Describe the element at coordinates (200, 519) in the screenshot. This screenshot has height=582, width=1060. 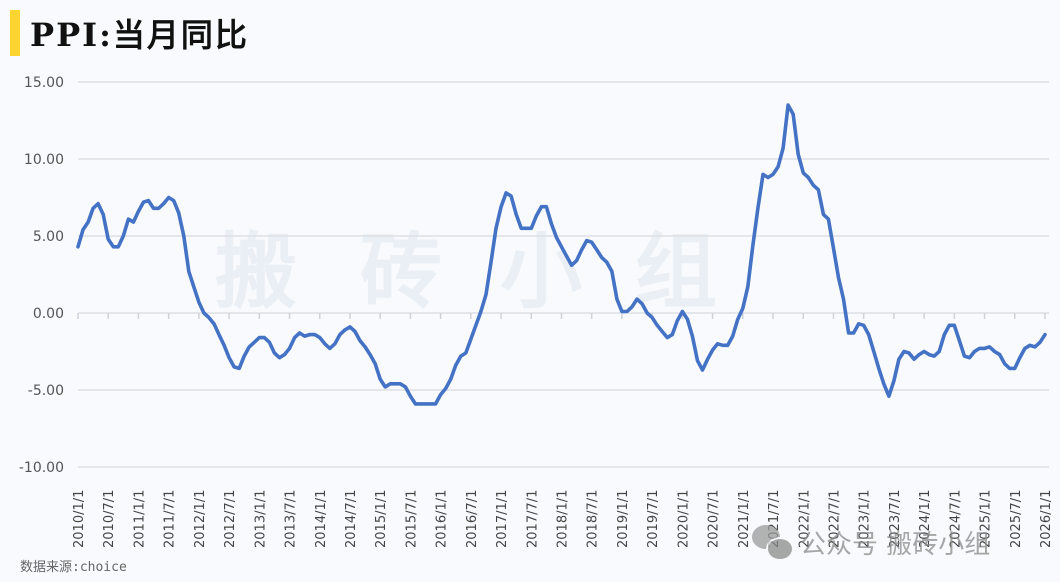
I see `x-tick-label: 2012/1/1` at that location.